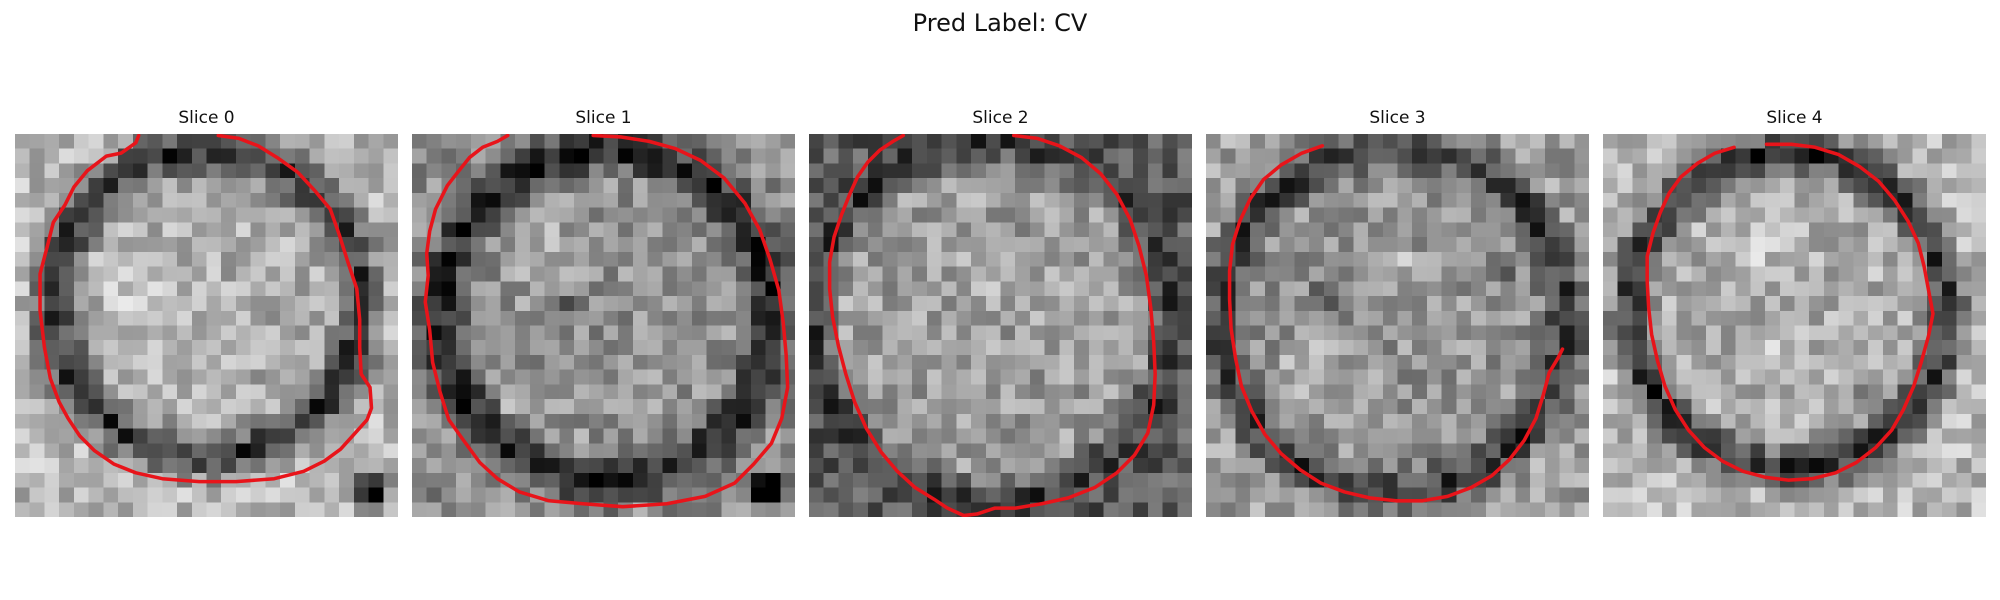 The image size is (2000, 600). What do you see at coordinates (1000, 118) in the screenshot?
I see `slice-title-2: Slice 2` at bounding box center [1000, 118].